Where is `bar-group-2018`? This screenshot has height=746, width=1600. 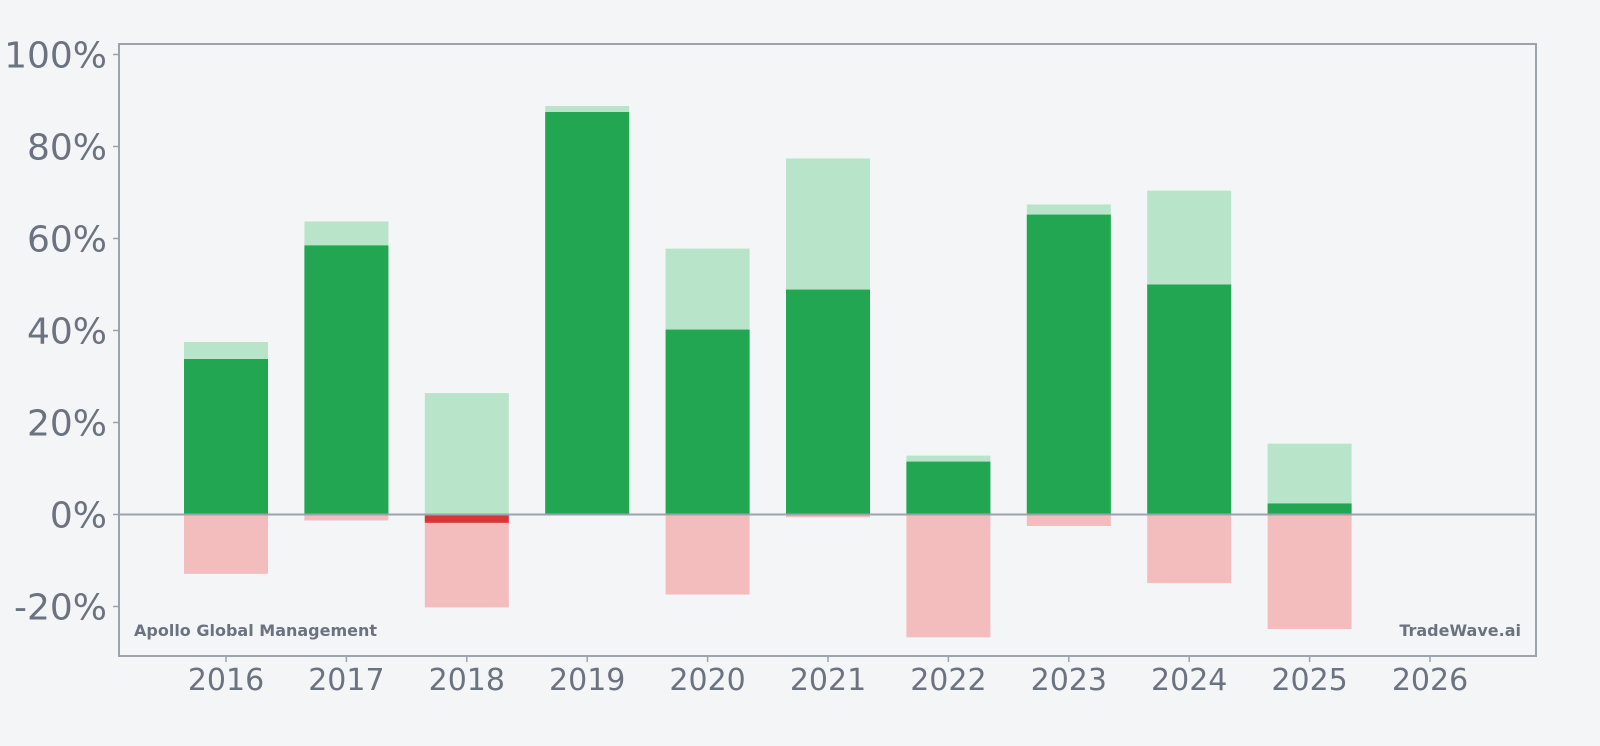 bar-group-2018 is located at coordinates (466, 500).